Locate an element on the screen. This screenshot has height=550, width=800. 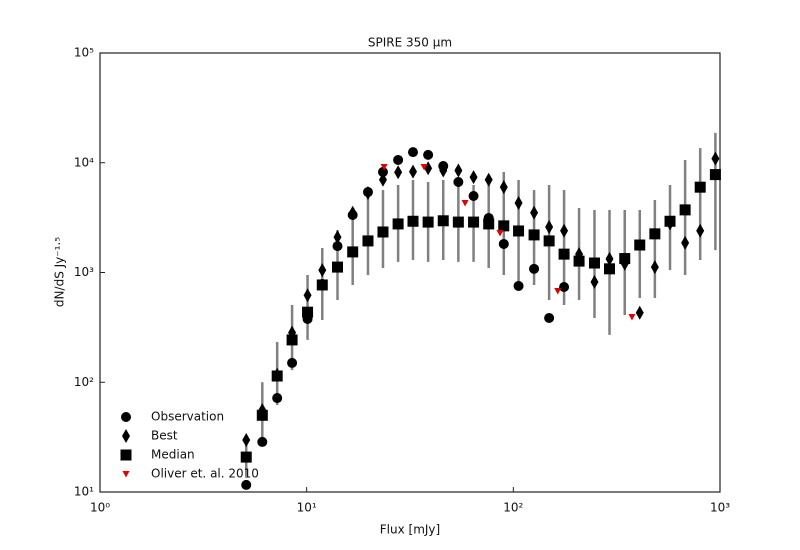
y-tick-label: 10² is located at coordinates (84, 382).